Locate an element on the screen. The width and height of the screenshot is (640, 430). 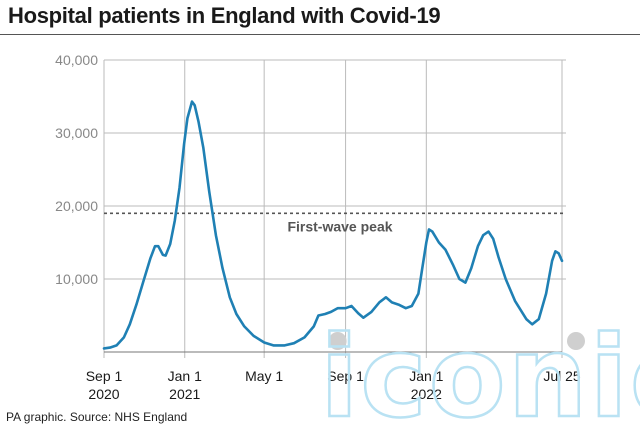
reference-layer: First-wave peak is located at coordinates (335, 223).